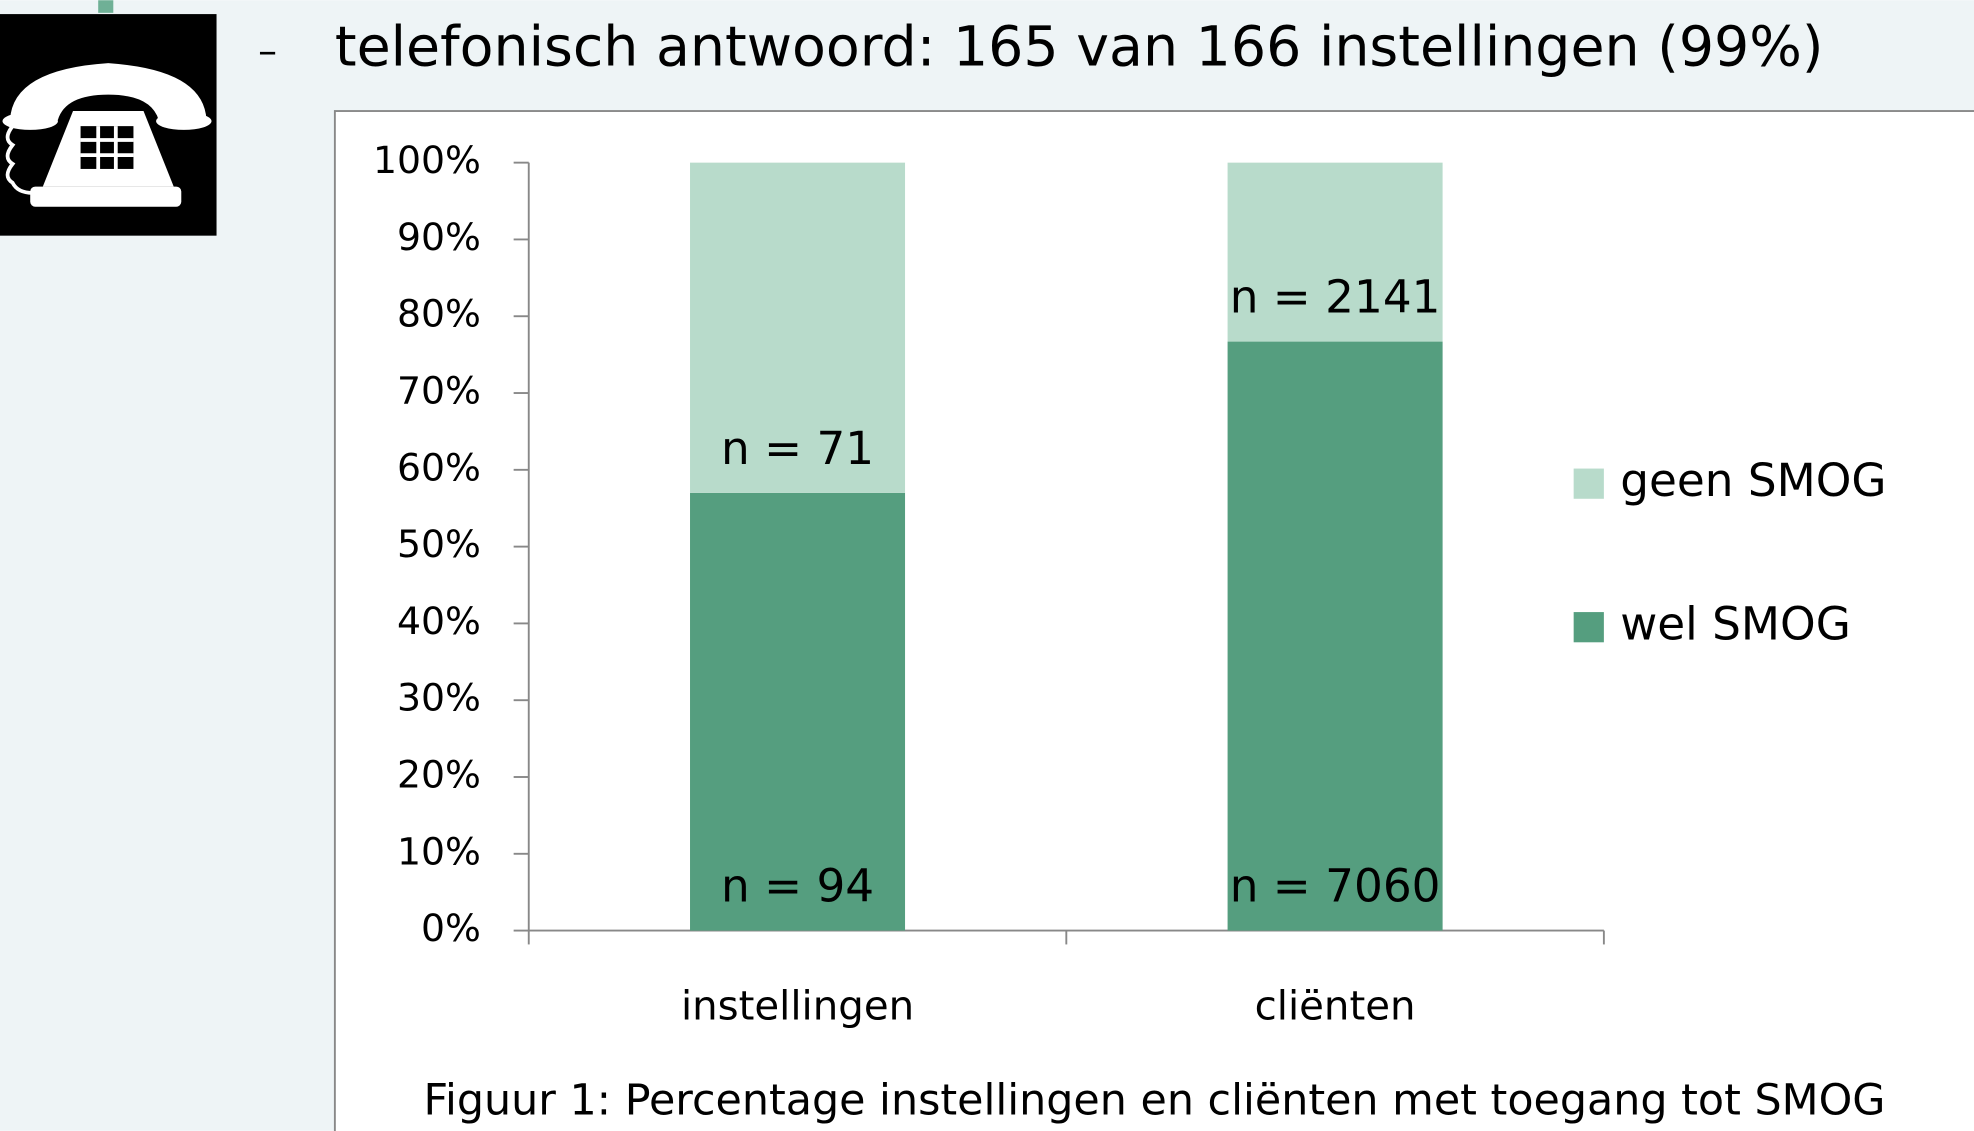 This screenshot has height=1131, width=1974. What do you see at coordinates (427, 160) in the screenshot?
I see `y-tick-label: 100%` at bounding box center [427, 160].